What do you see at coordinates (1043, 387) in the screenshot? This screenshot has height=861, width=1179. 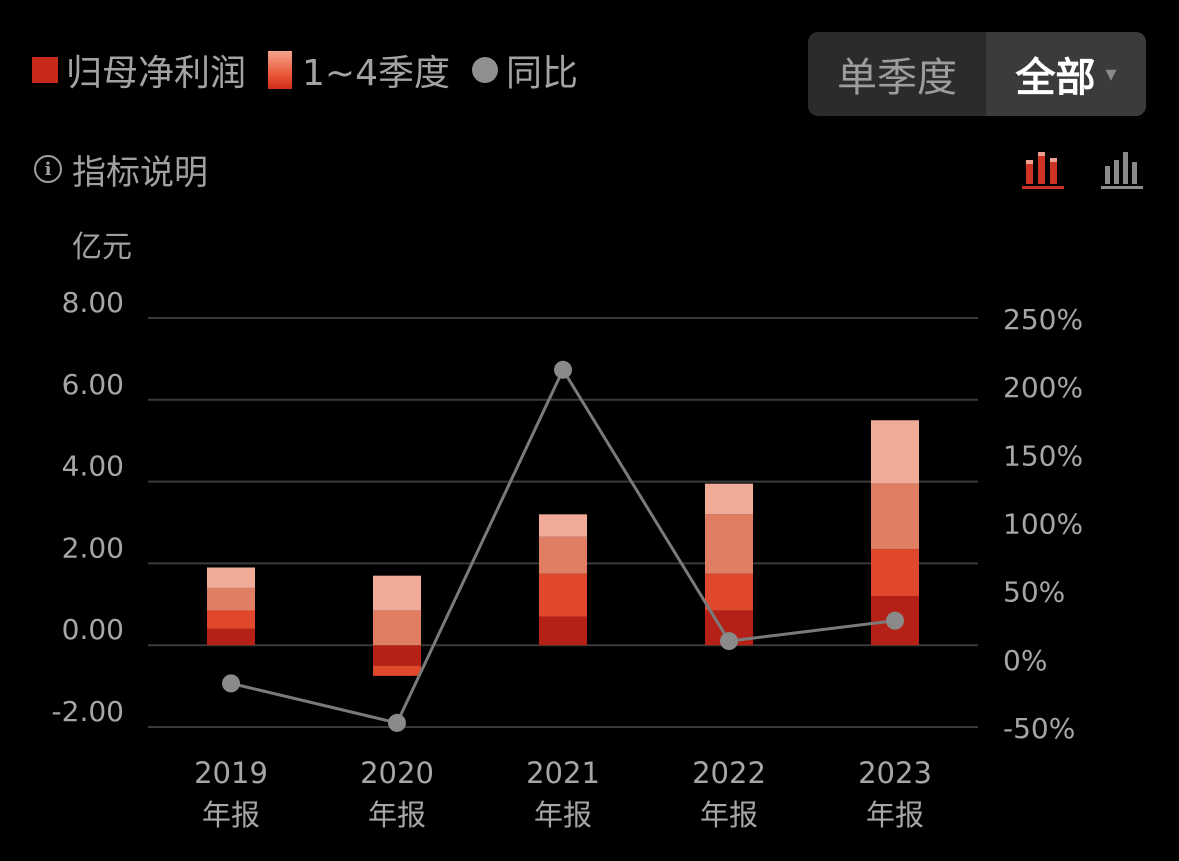 I see `right-axis-tick-label: 200%` at bounding box center [1043, 387].